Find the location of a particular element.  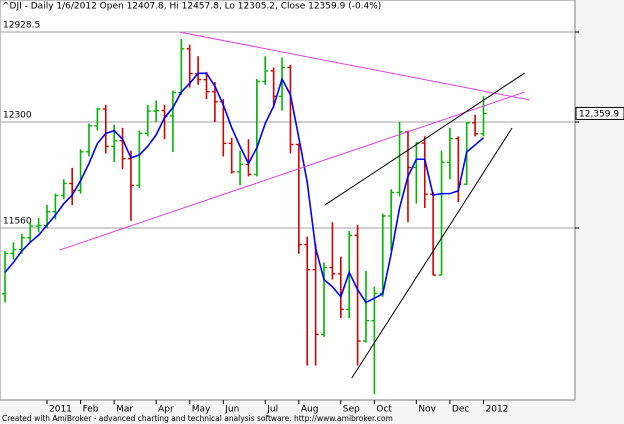

x-tick-label: 2011 is located at coordinates (60, 410).